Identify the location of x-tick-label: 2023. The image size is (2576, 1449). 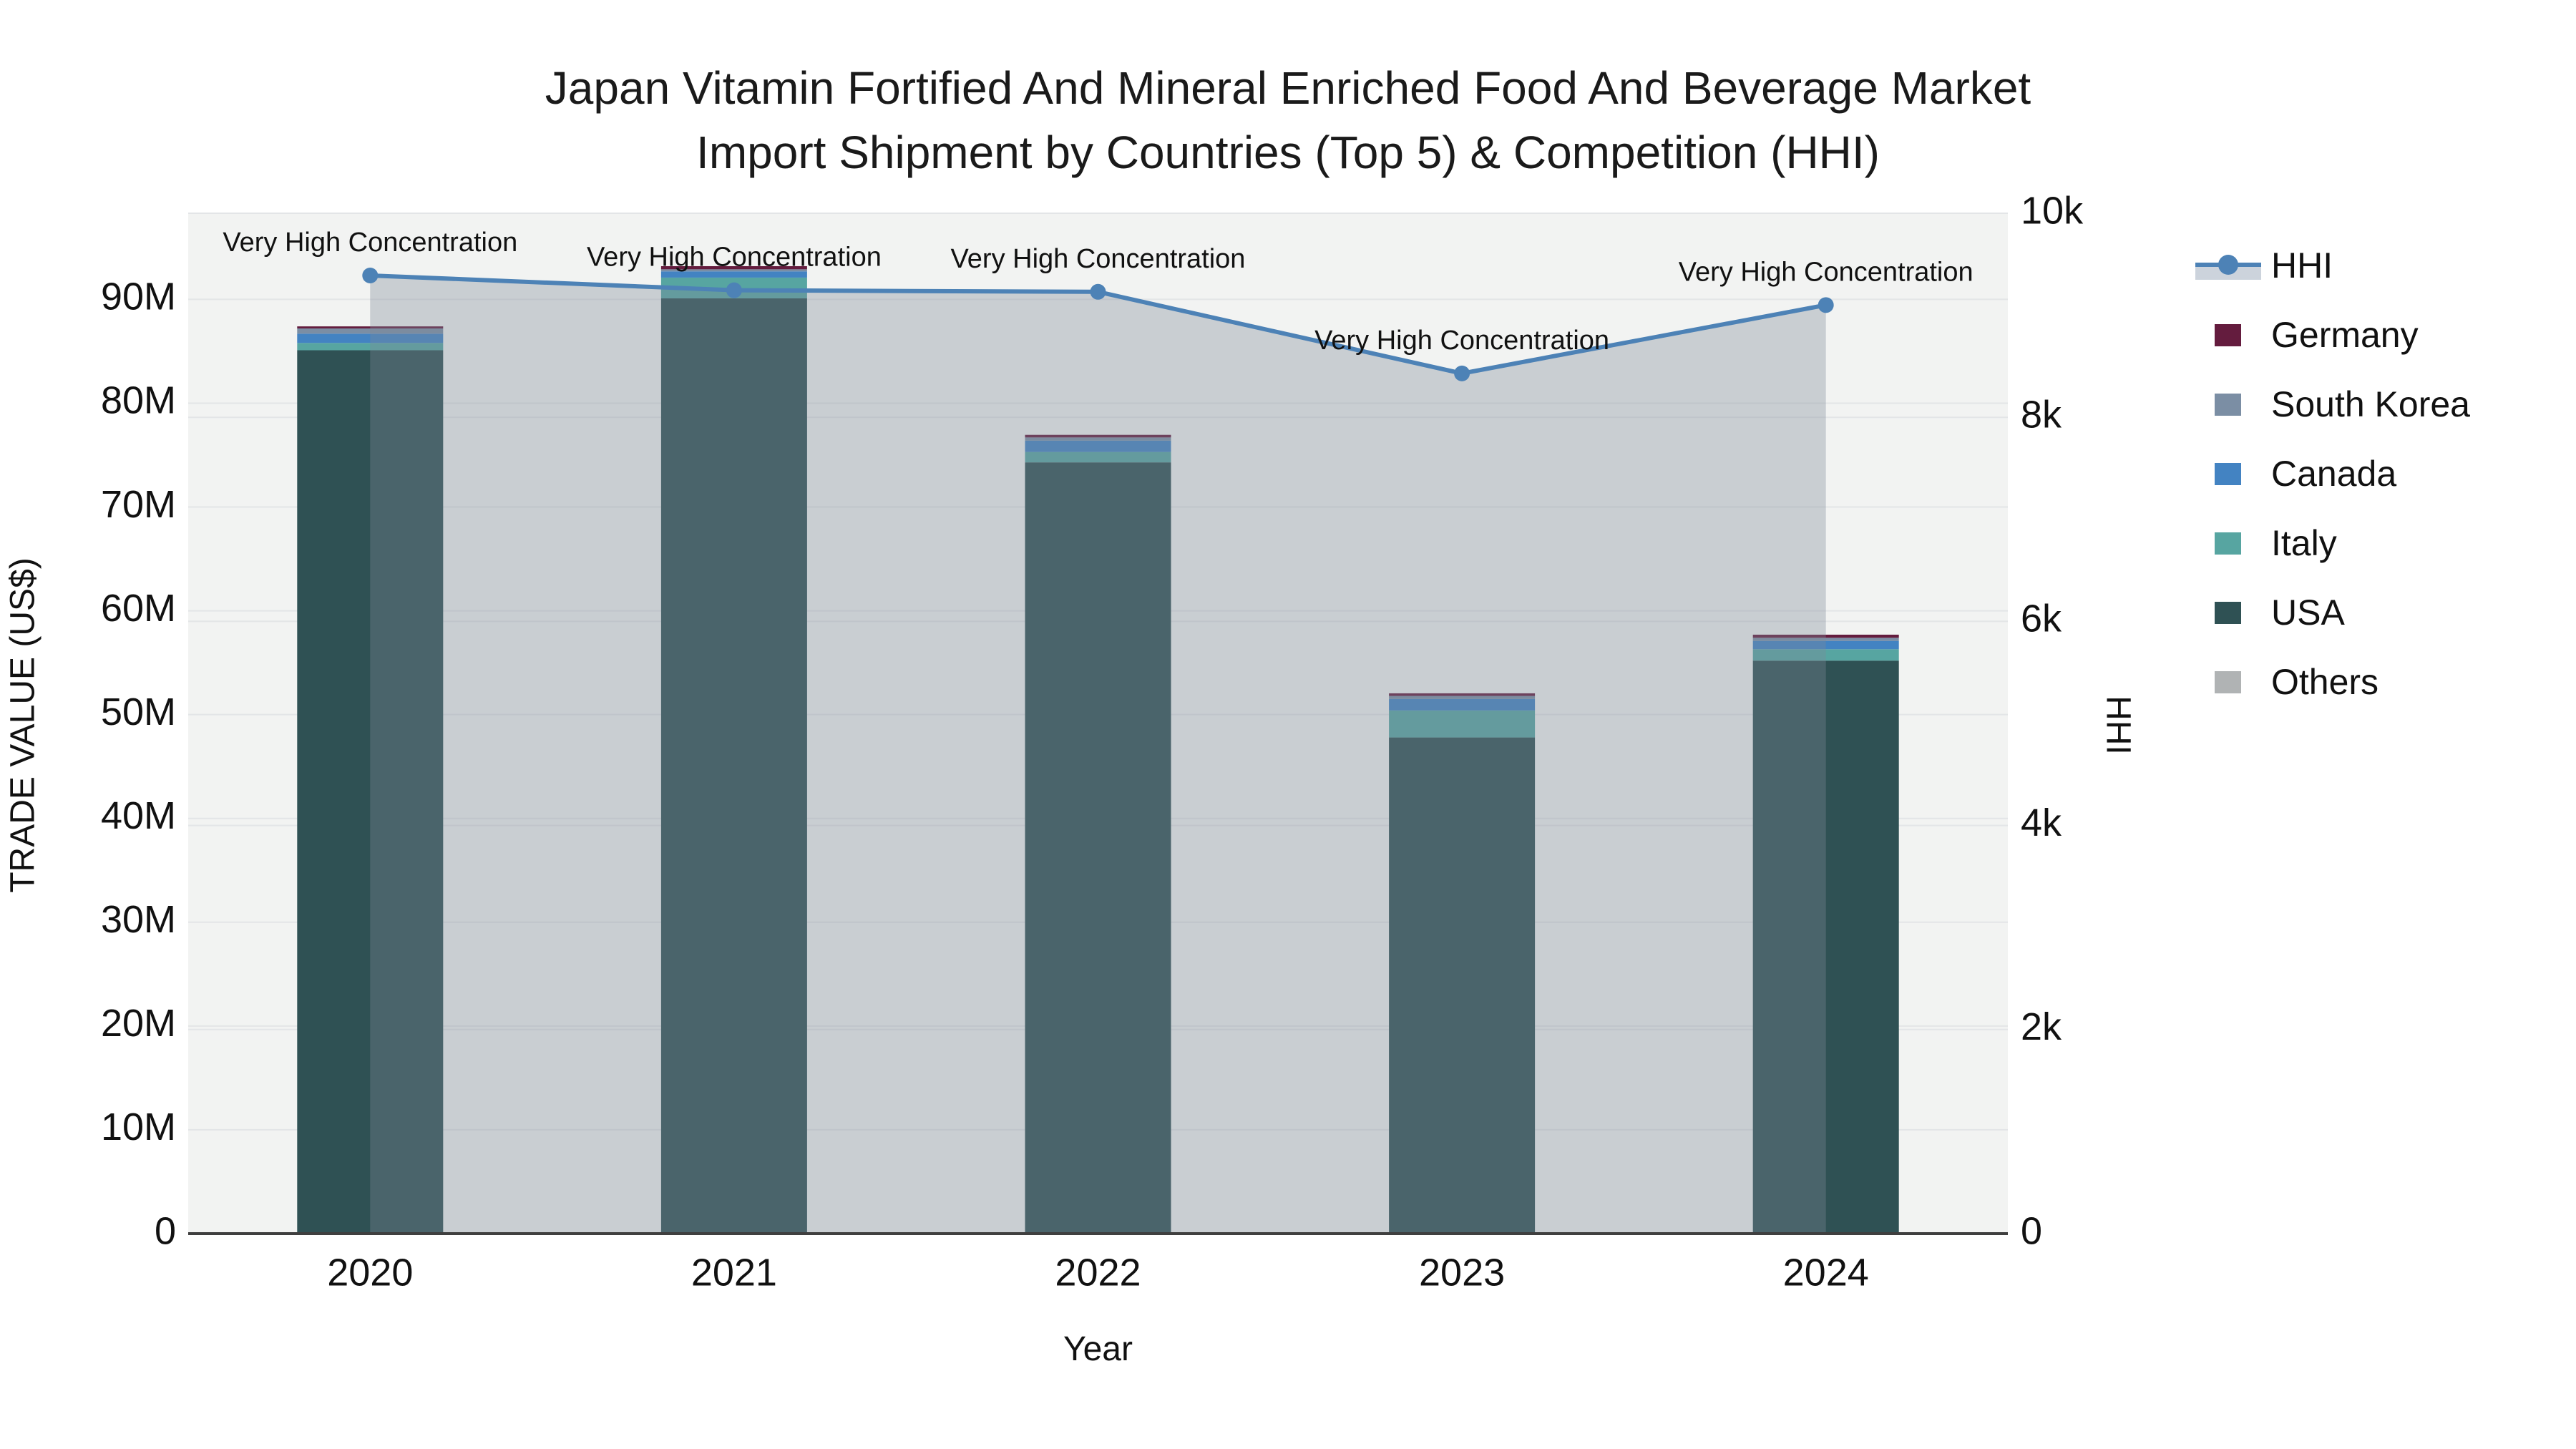
(1462, 1272).